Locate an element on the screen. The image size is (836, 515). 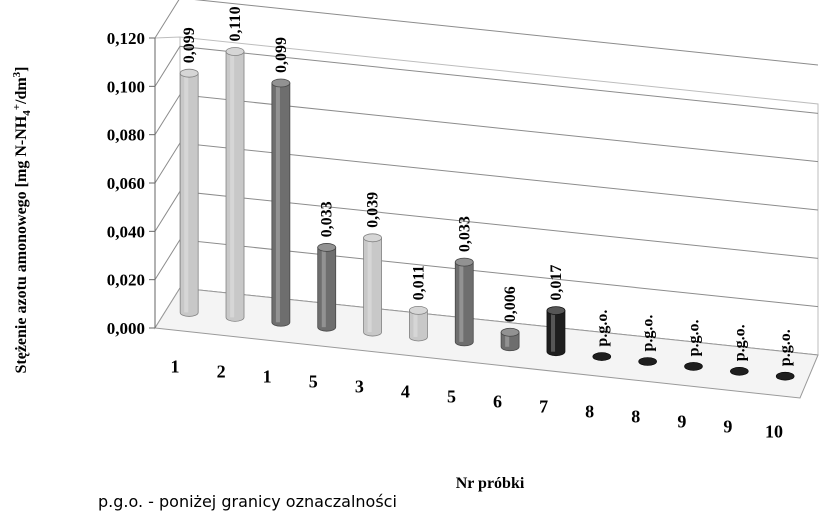
y-axis-ticks: 0,000 0,020 0,040 0,060 0,080 0,100 0,120 is located at coordinates (131, 183).